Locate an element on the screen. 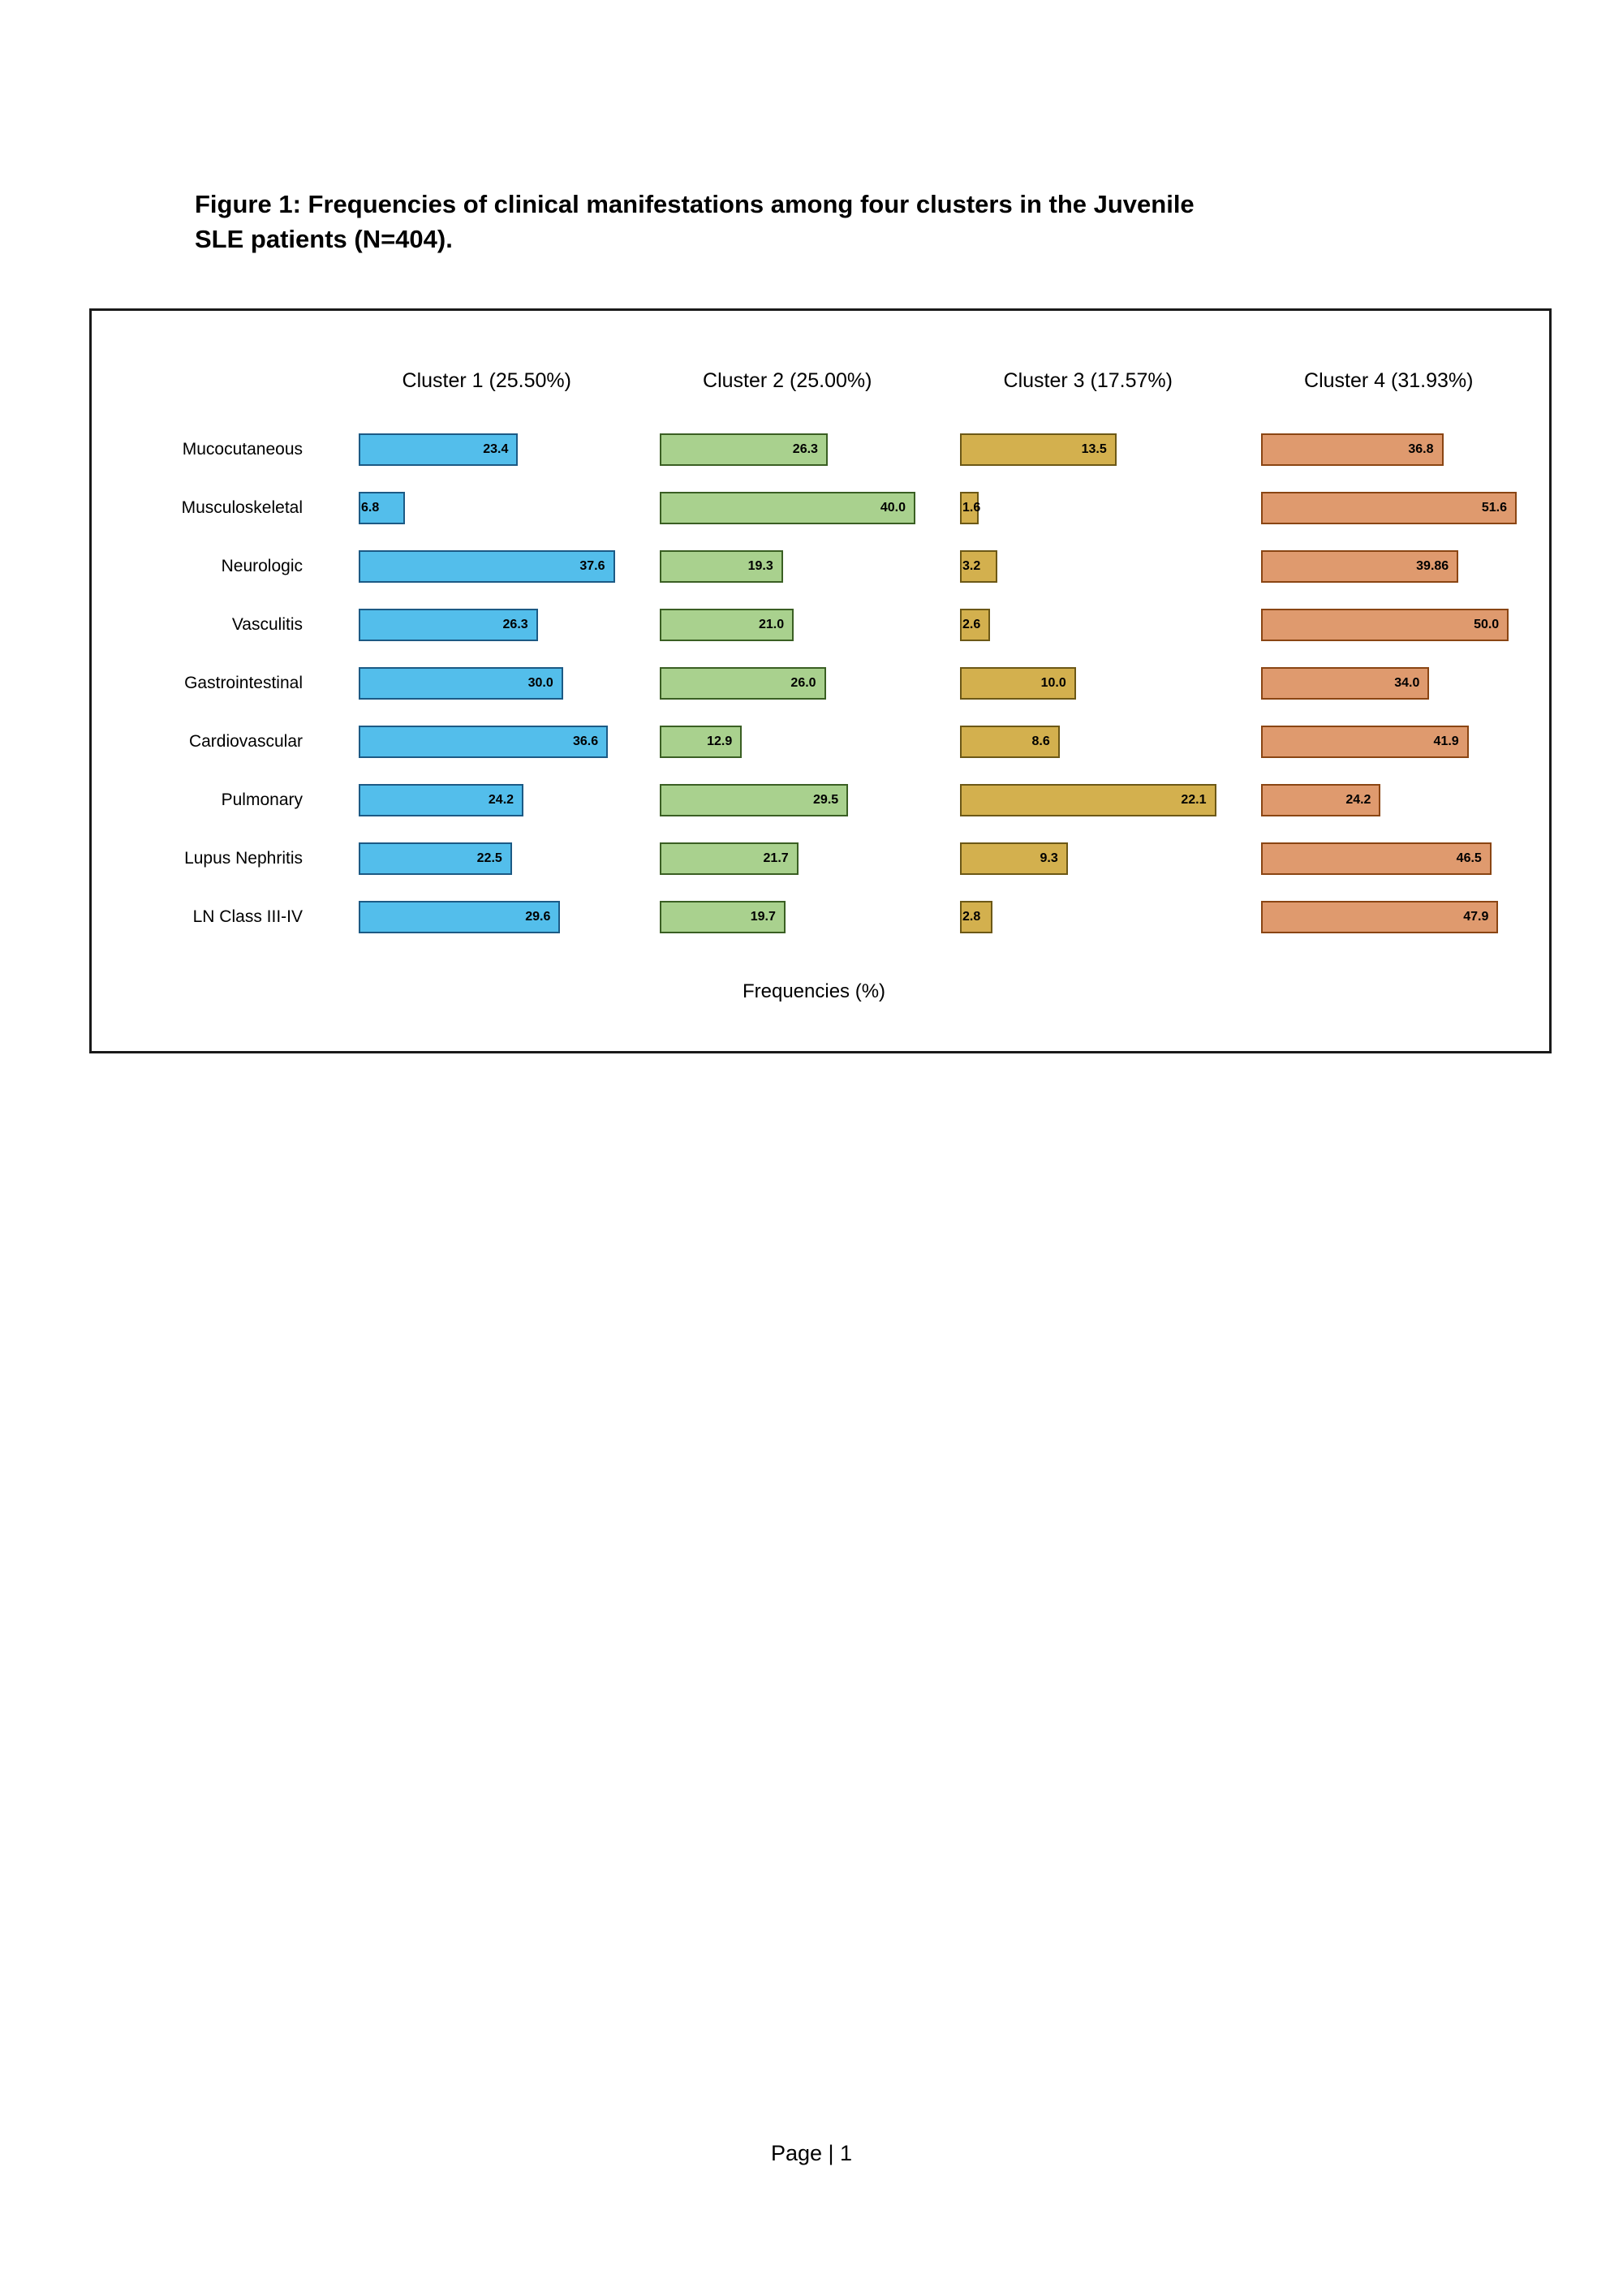 This screenshot has height=2296, width=1623. bar: 22.1 is located at coordinates (1088, 800).